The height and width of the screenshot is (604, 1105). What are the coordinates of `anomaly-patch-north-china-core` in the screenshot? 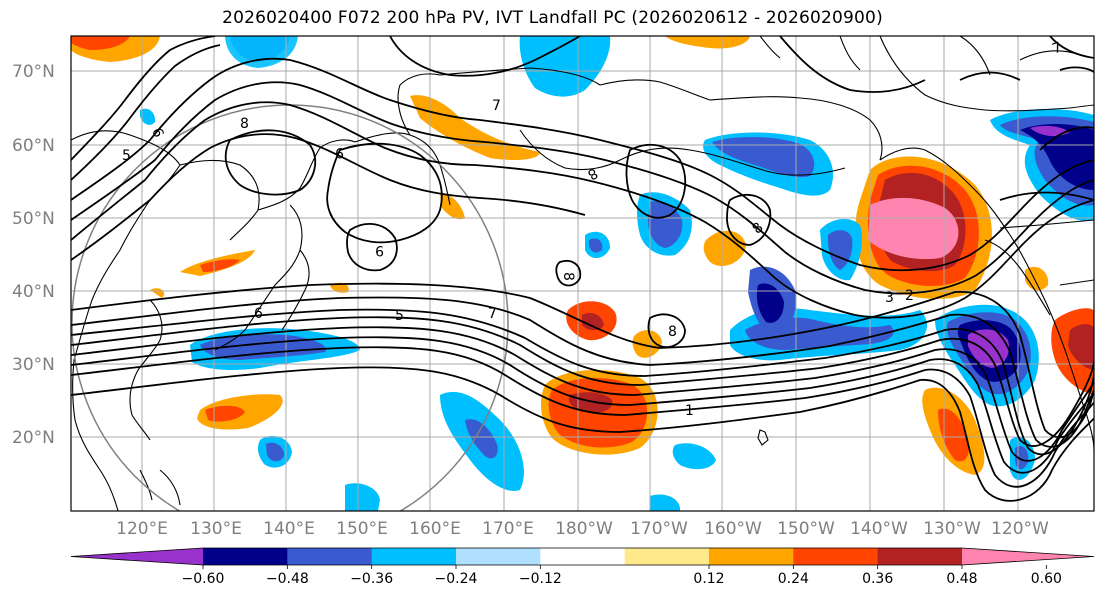 It's located at (220, 265).